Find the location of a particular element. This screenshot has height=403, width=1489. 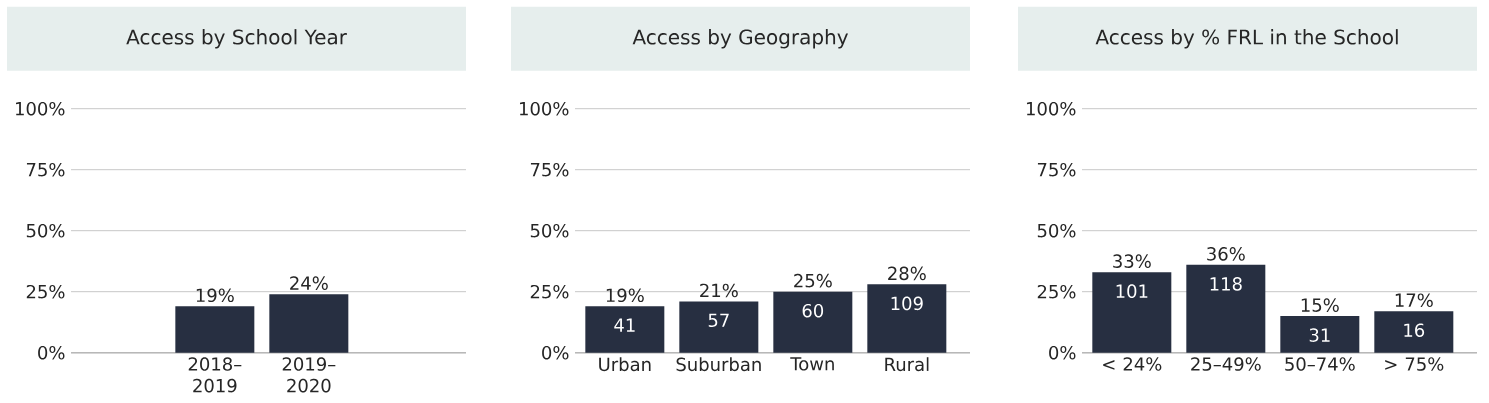

chart-title: Access by % FRL in the School is located at coordinates (1246, 39).